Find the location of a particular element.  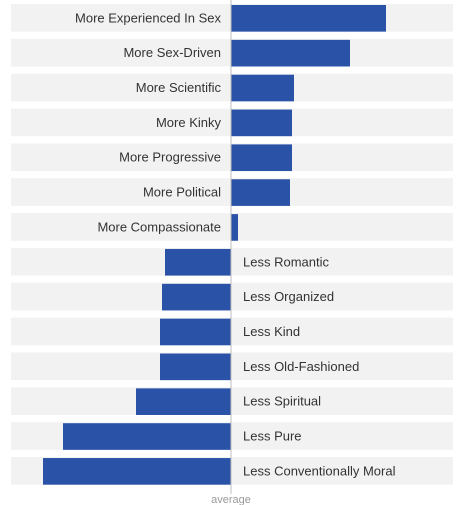

category-label: Less Kind is located at coordinates (271, 331).